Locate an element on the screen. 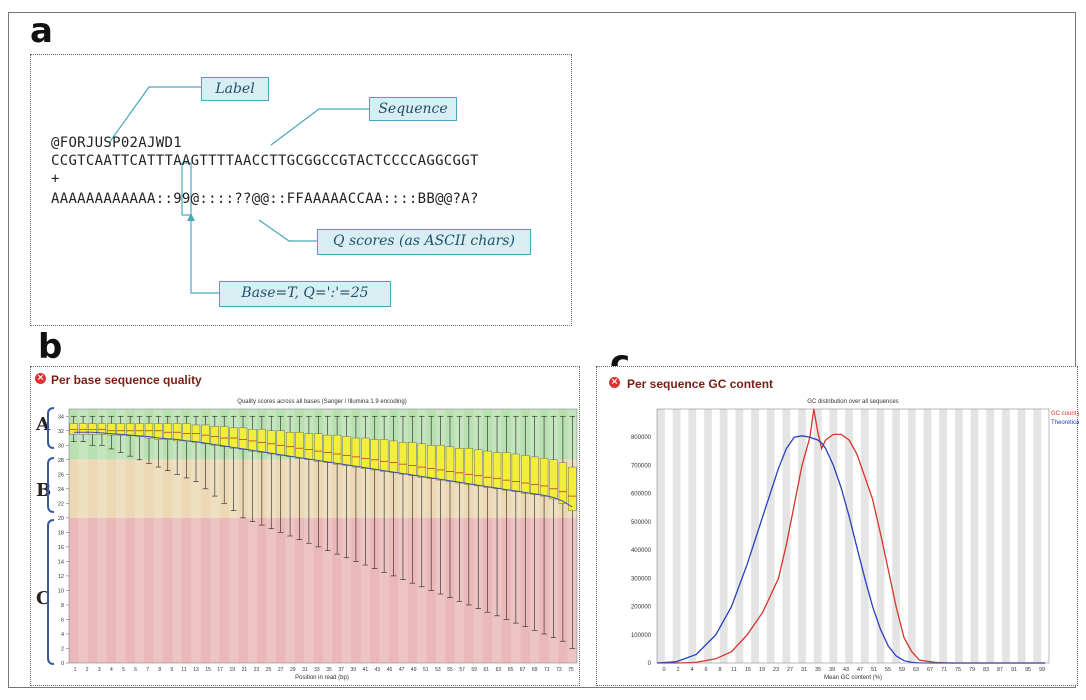 The height and width of the screenshot is (700, 1086). quality-band-reasonable is located at coordinates (323, 488).